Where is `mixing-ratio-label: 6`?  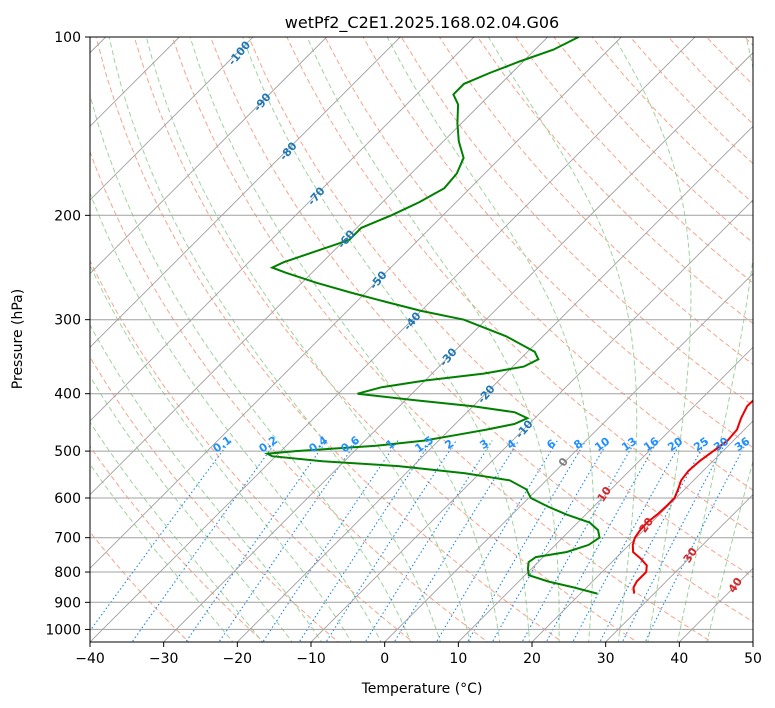 mixing-ratio-label: 6 is located at coordinates (551, 444).